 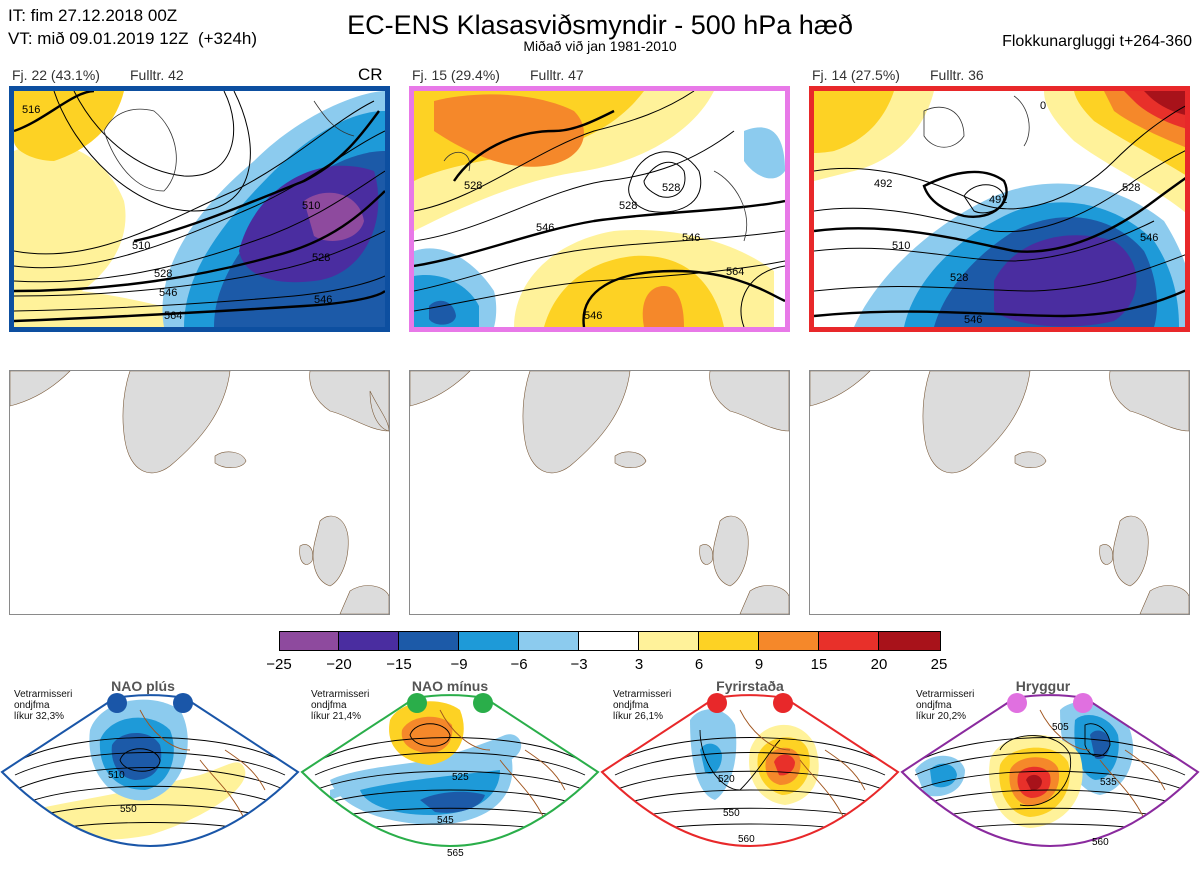 What do you see at coordinates (1043, 106) in the screenshot?
I see `p3-label-7: 0` at bounding box center [1043, 106].